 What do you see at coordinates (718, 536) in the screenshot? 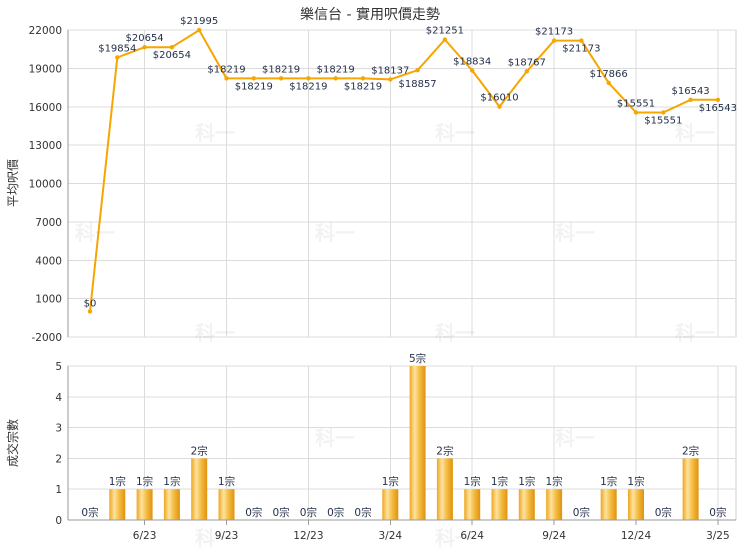
I see `x-tick-label: 3/25` at bounding box center [718, 536].